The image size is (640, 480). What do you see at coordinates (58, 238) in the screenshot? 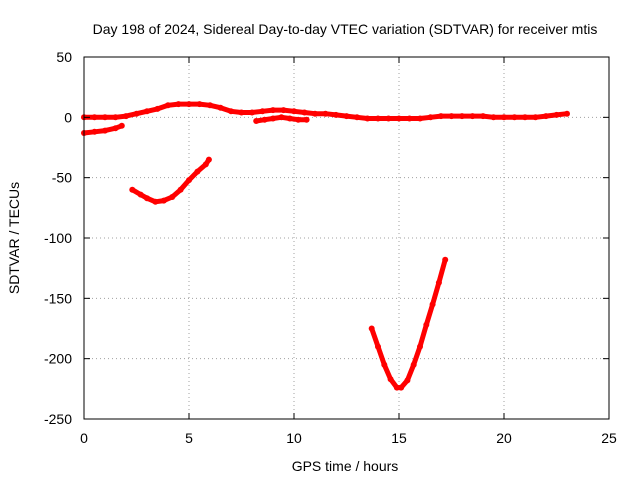
I see `y-tick-label: -100` at bounding box center [58, 238].